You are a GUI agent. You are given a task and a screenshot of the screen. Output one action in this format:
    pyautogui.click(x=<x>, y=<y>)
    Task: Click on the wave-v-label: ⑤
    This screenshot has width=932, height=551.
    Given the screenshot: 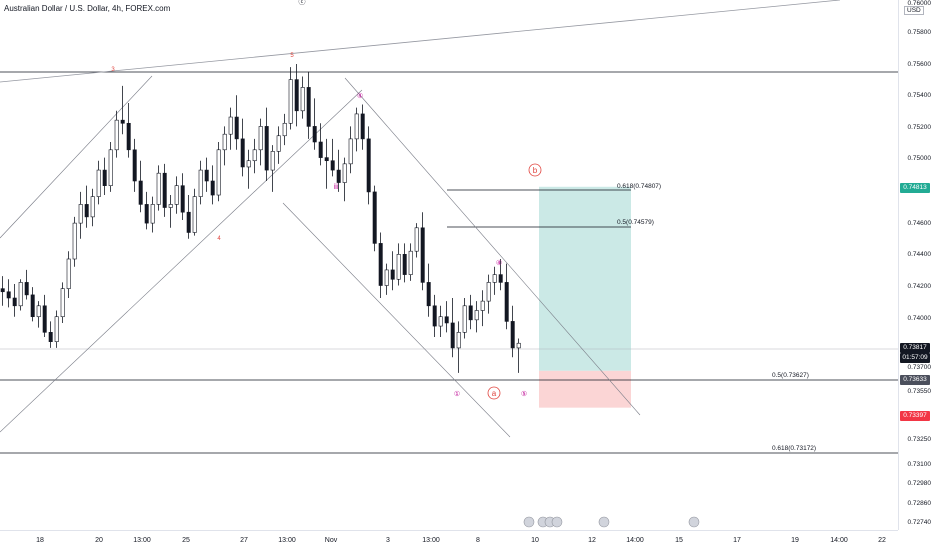 What is the action you would take?
    pyautogui.click(x=524, y=394)
    